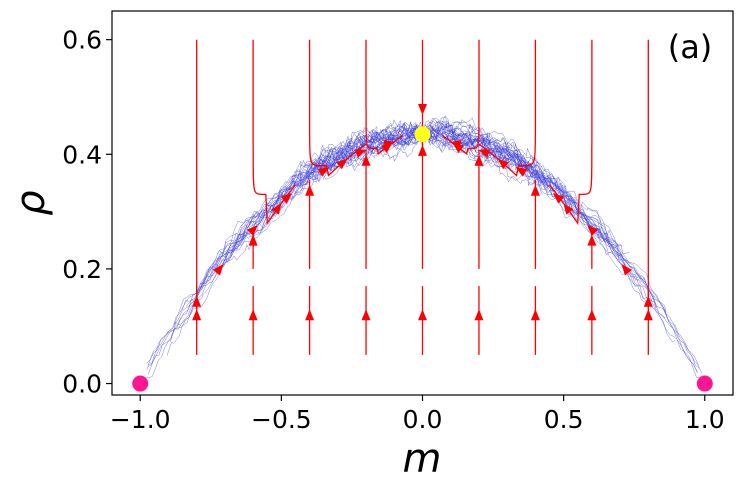 Image resolution: width=741 pixels, height=490 pixels. I want to click on panel-label: (a), so click(690, 47).